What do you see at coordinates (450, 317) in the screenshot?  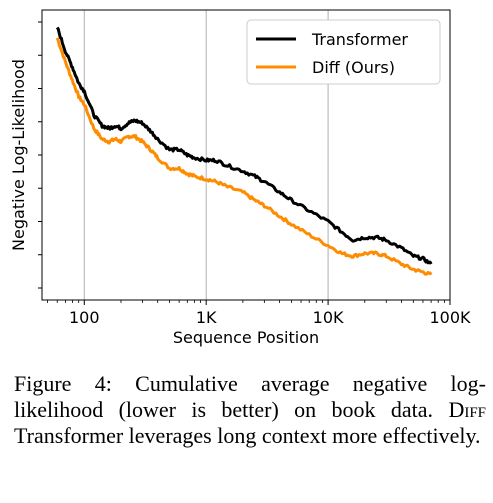 I see `x-tick-label-3: 100K` at bounding box center [450, 317].